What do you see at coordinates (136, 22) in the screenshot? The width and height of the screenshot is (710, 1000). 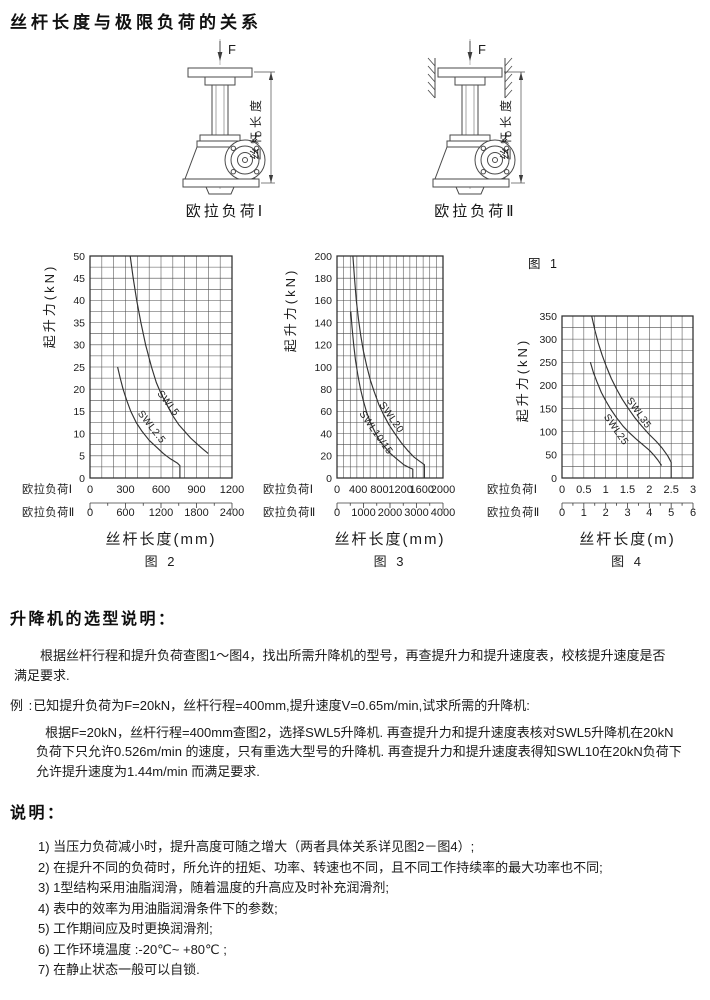 I see `page-title: 丝杆长度与极限负荷的关系` at bounding box center [136, 22].